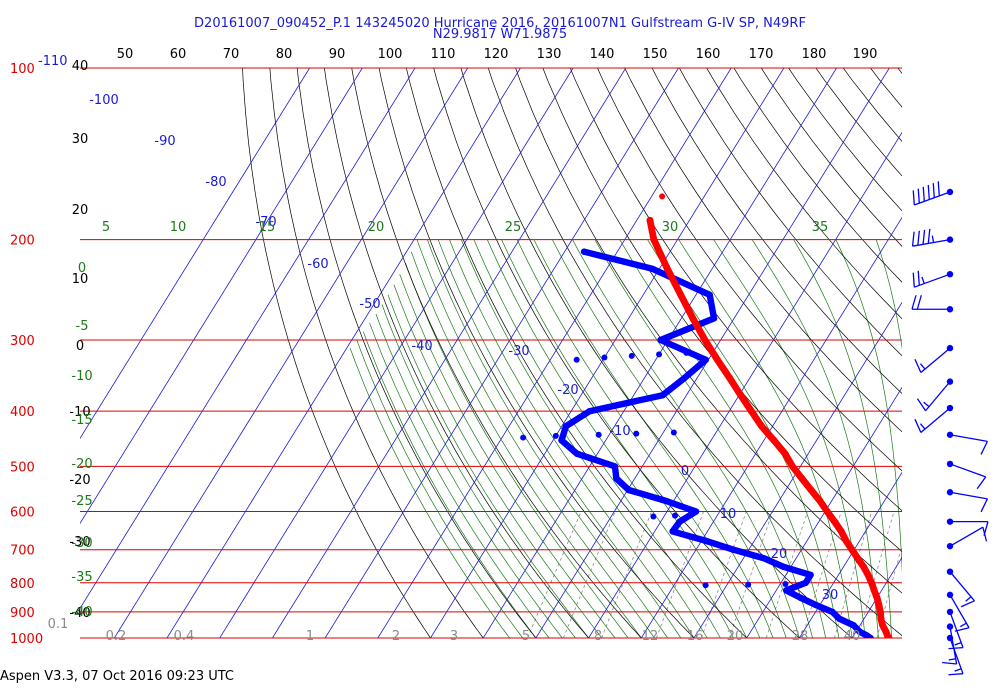 The image size is (1000, 700). I want to click on mixing-ratio-label: 40, so click(852, 636).